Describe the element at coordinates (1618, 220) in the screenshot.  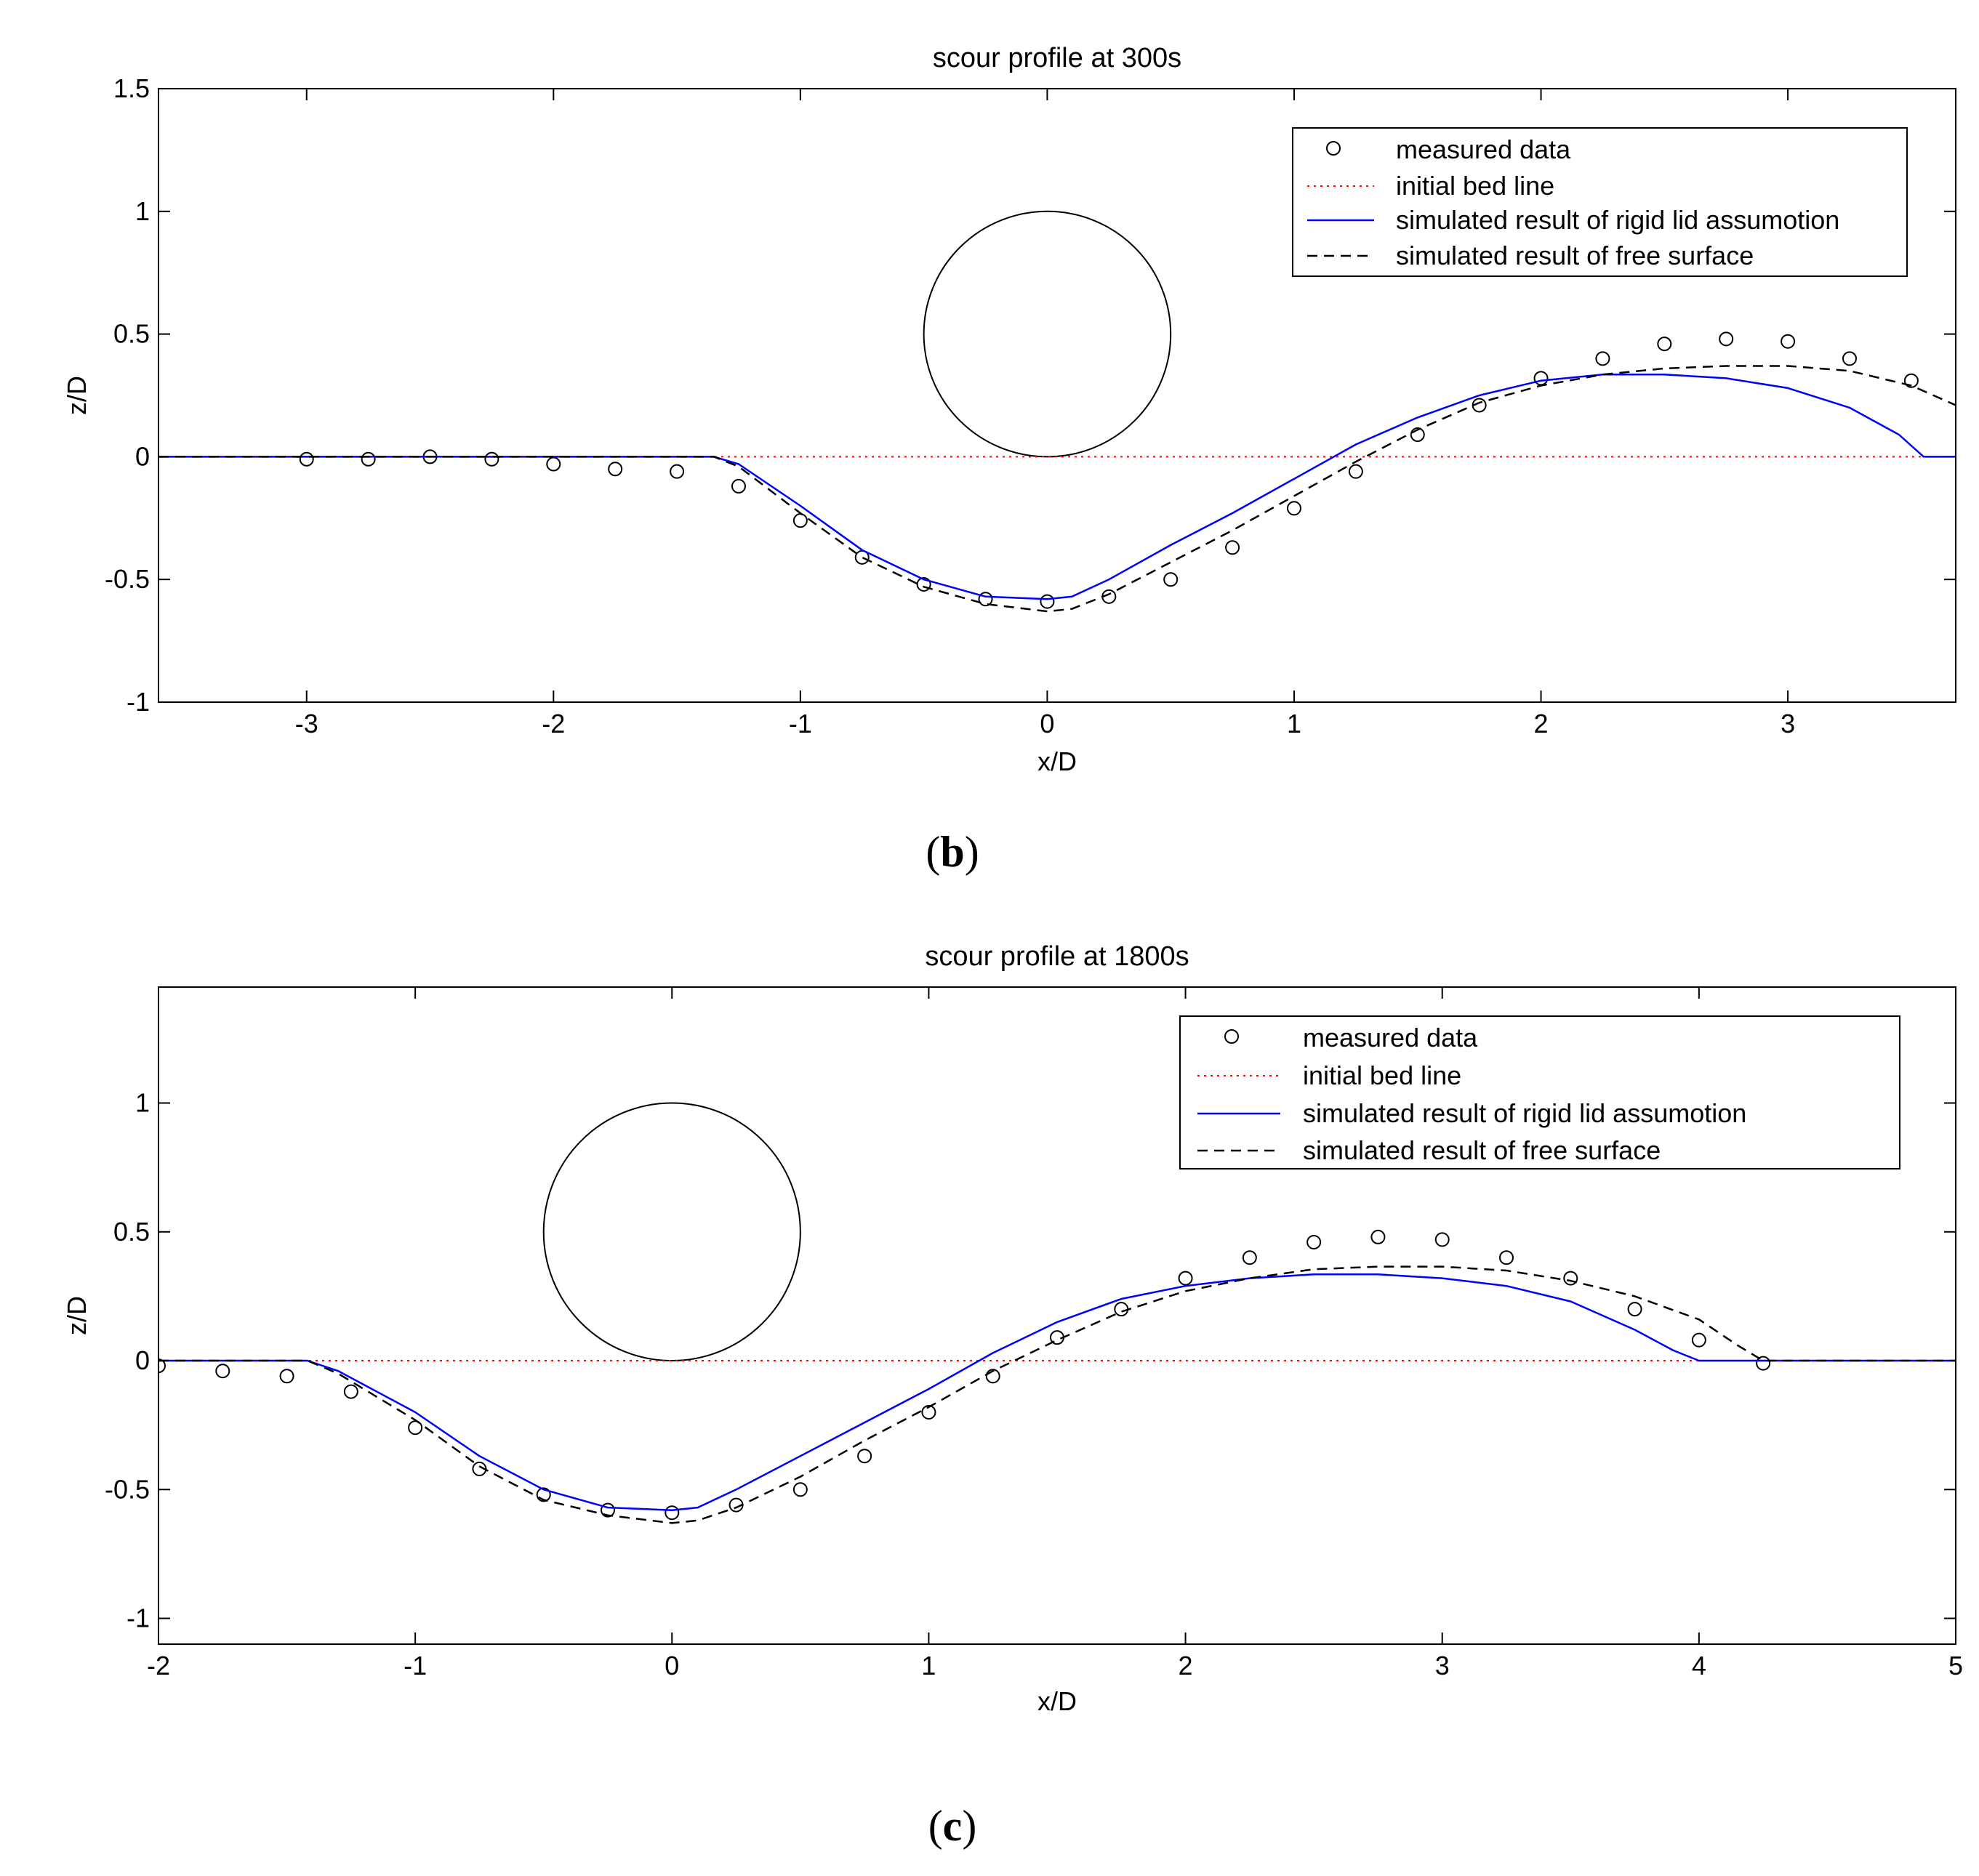
I see `legend-entry-label: simulated result of rigid lid assumotion` at that location.